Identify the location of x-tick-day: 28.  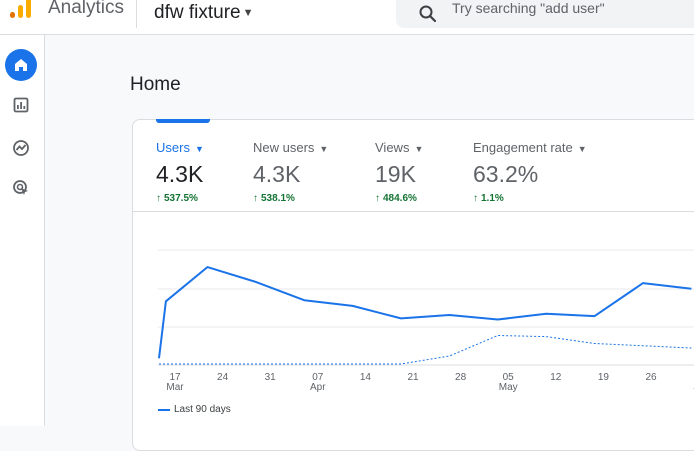
(461, 377).